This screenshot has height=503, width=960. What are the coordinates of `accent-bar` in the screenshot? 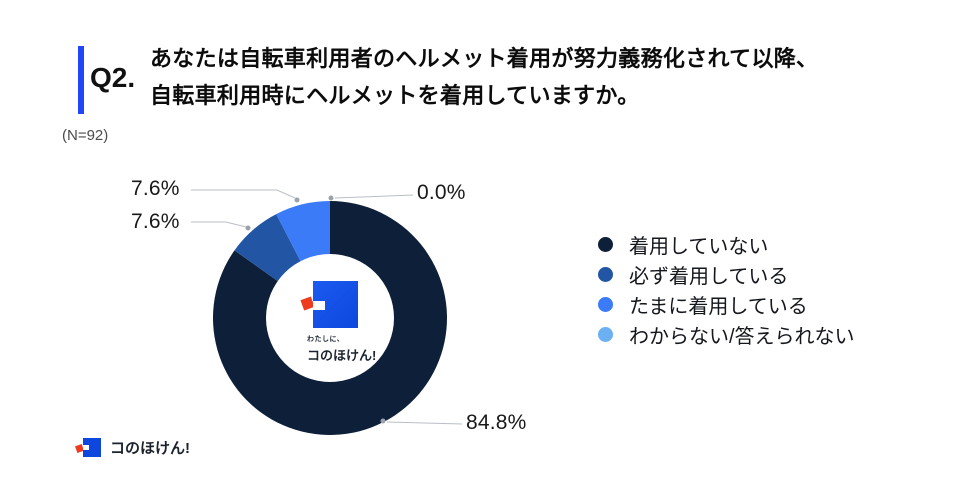 It's located at (81, 80).